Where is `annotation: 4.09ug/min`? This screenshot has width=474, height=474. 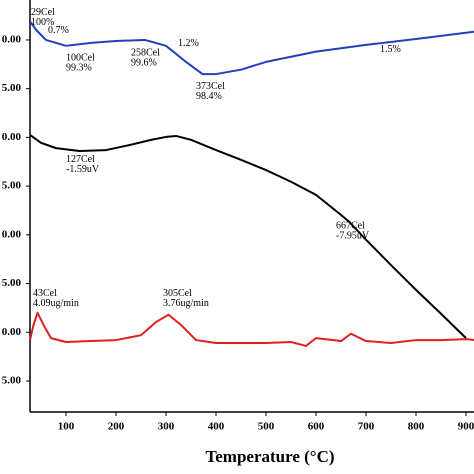
annotation: 4.09ug/min is located at coordinates (56, 303).